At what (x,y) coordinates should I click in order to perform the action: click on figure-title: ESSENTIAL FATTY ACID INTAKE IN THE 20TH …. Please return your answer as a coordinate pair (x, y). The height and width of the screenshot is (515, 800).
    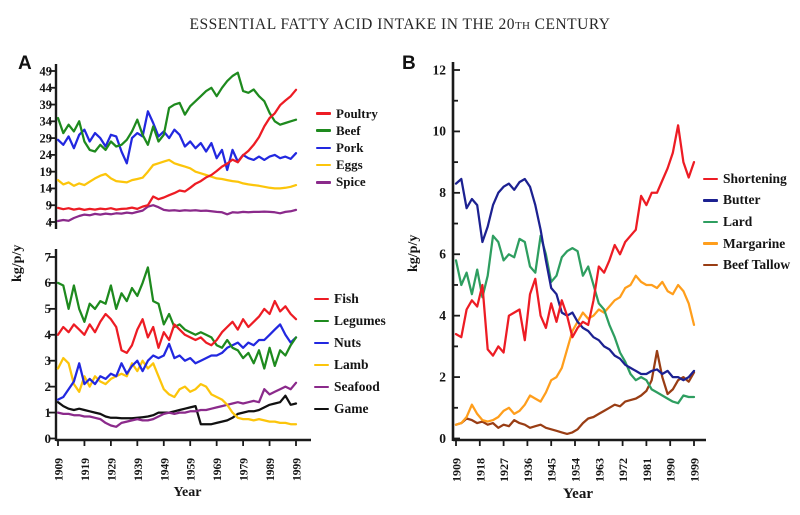
    Looking at the image, I should click on (400, 25).